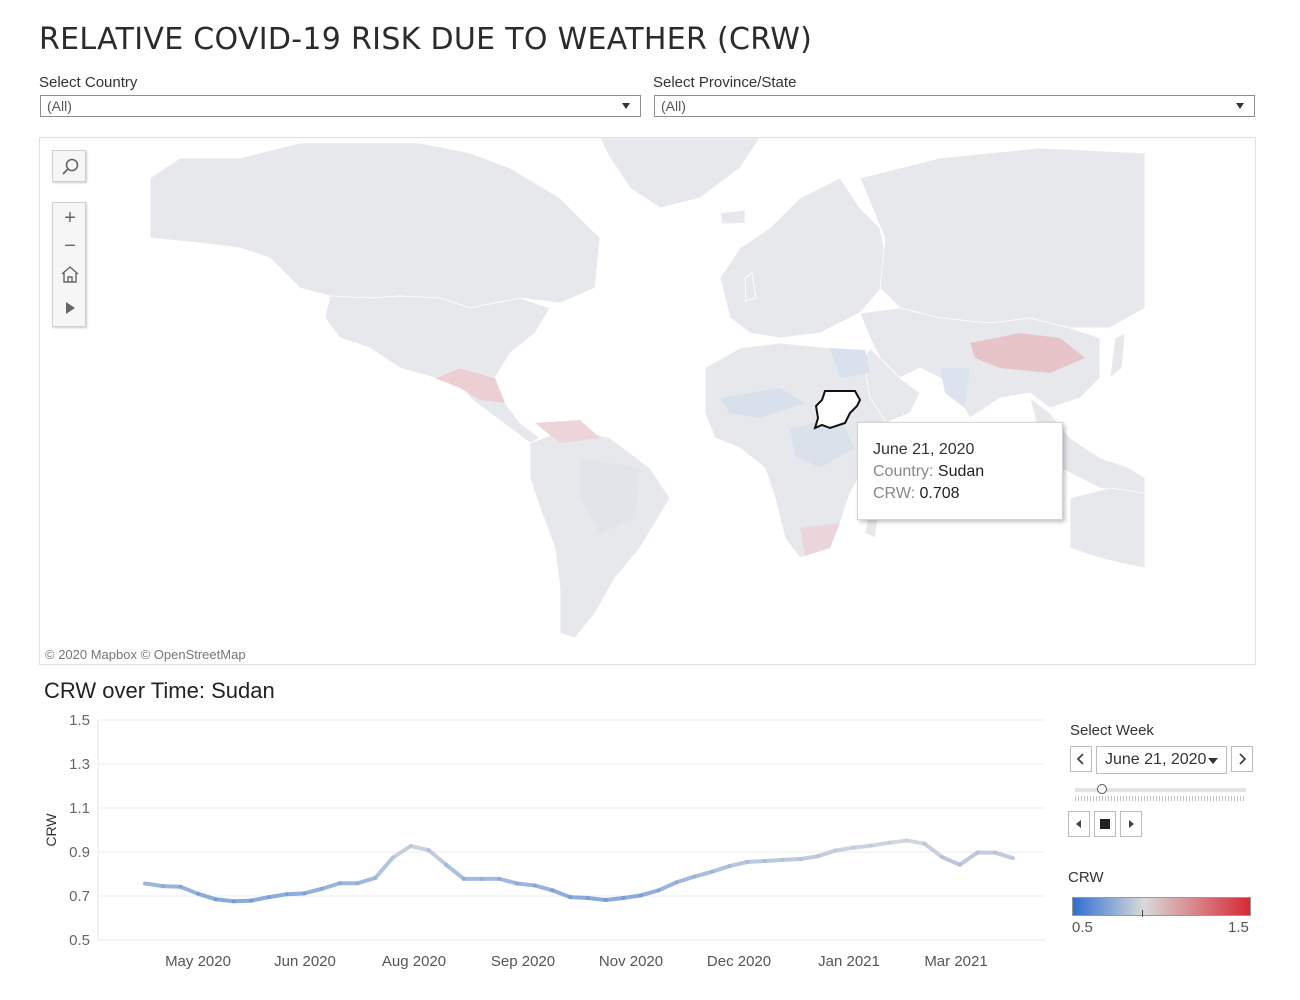 Image resolution: width=1300 pixels, height=1000 pixels. I want to click on usa, so click(437, 337).